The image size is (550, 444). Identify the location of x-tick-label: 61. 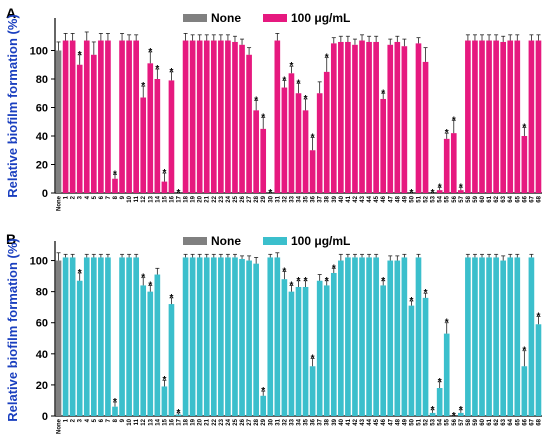
(490, 421).